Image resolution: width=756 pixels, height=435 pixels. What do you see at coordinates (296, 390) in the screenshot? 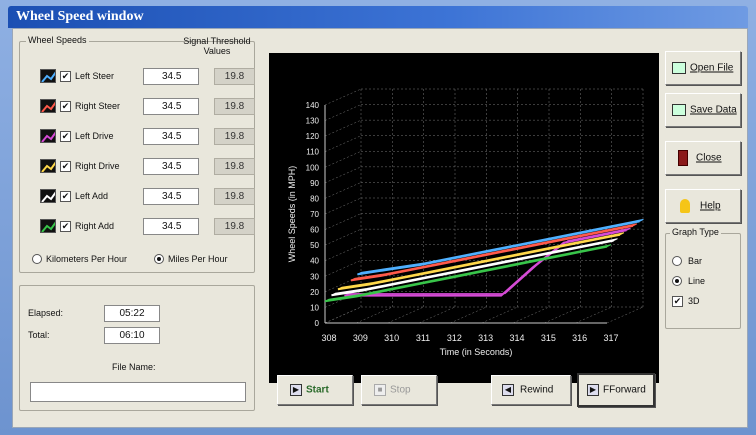
I see `play-icon: ▶` at bounding box center [296, 390].